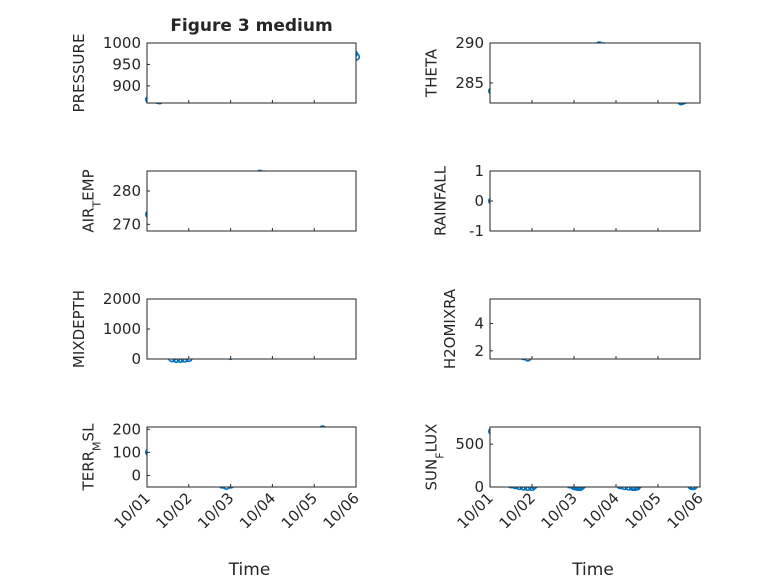 The height and width of the screenshot is (583, 778). What do you see at coordinates (479, 324) in the screenshot?
I see `y-tick-label-h2omixra: 4` at bounding box center [479, 324].